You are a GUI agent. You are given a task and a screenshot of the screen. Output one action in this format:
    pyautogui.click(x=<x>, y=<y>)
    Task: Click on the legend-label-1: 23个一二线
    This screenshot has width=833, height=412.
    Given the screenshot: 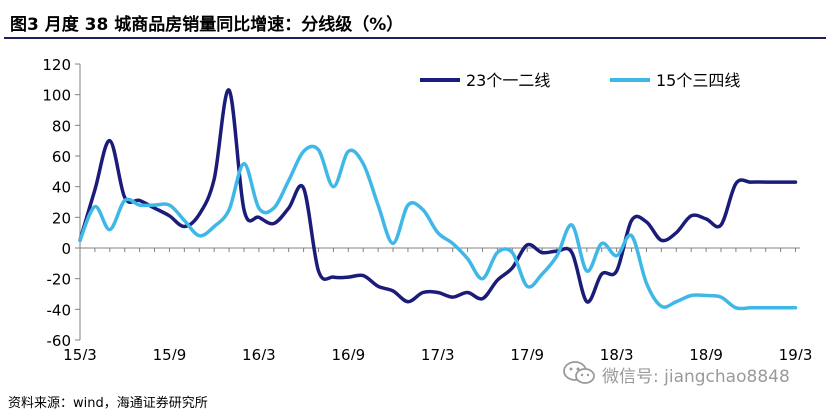 What is the action you would take?
    pyautogui.click(x=508, y=80)
    